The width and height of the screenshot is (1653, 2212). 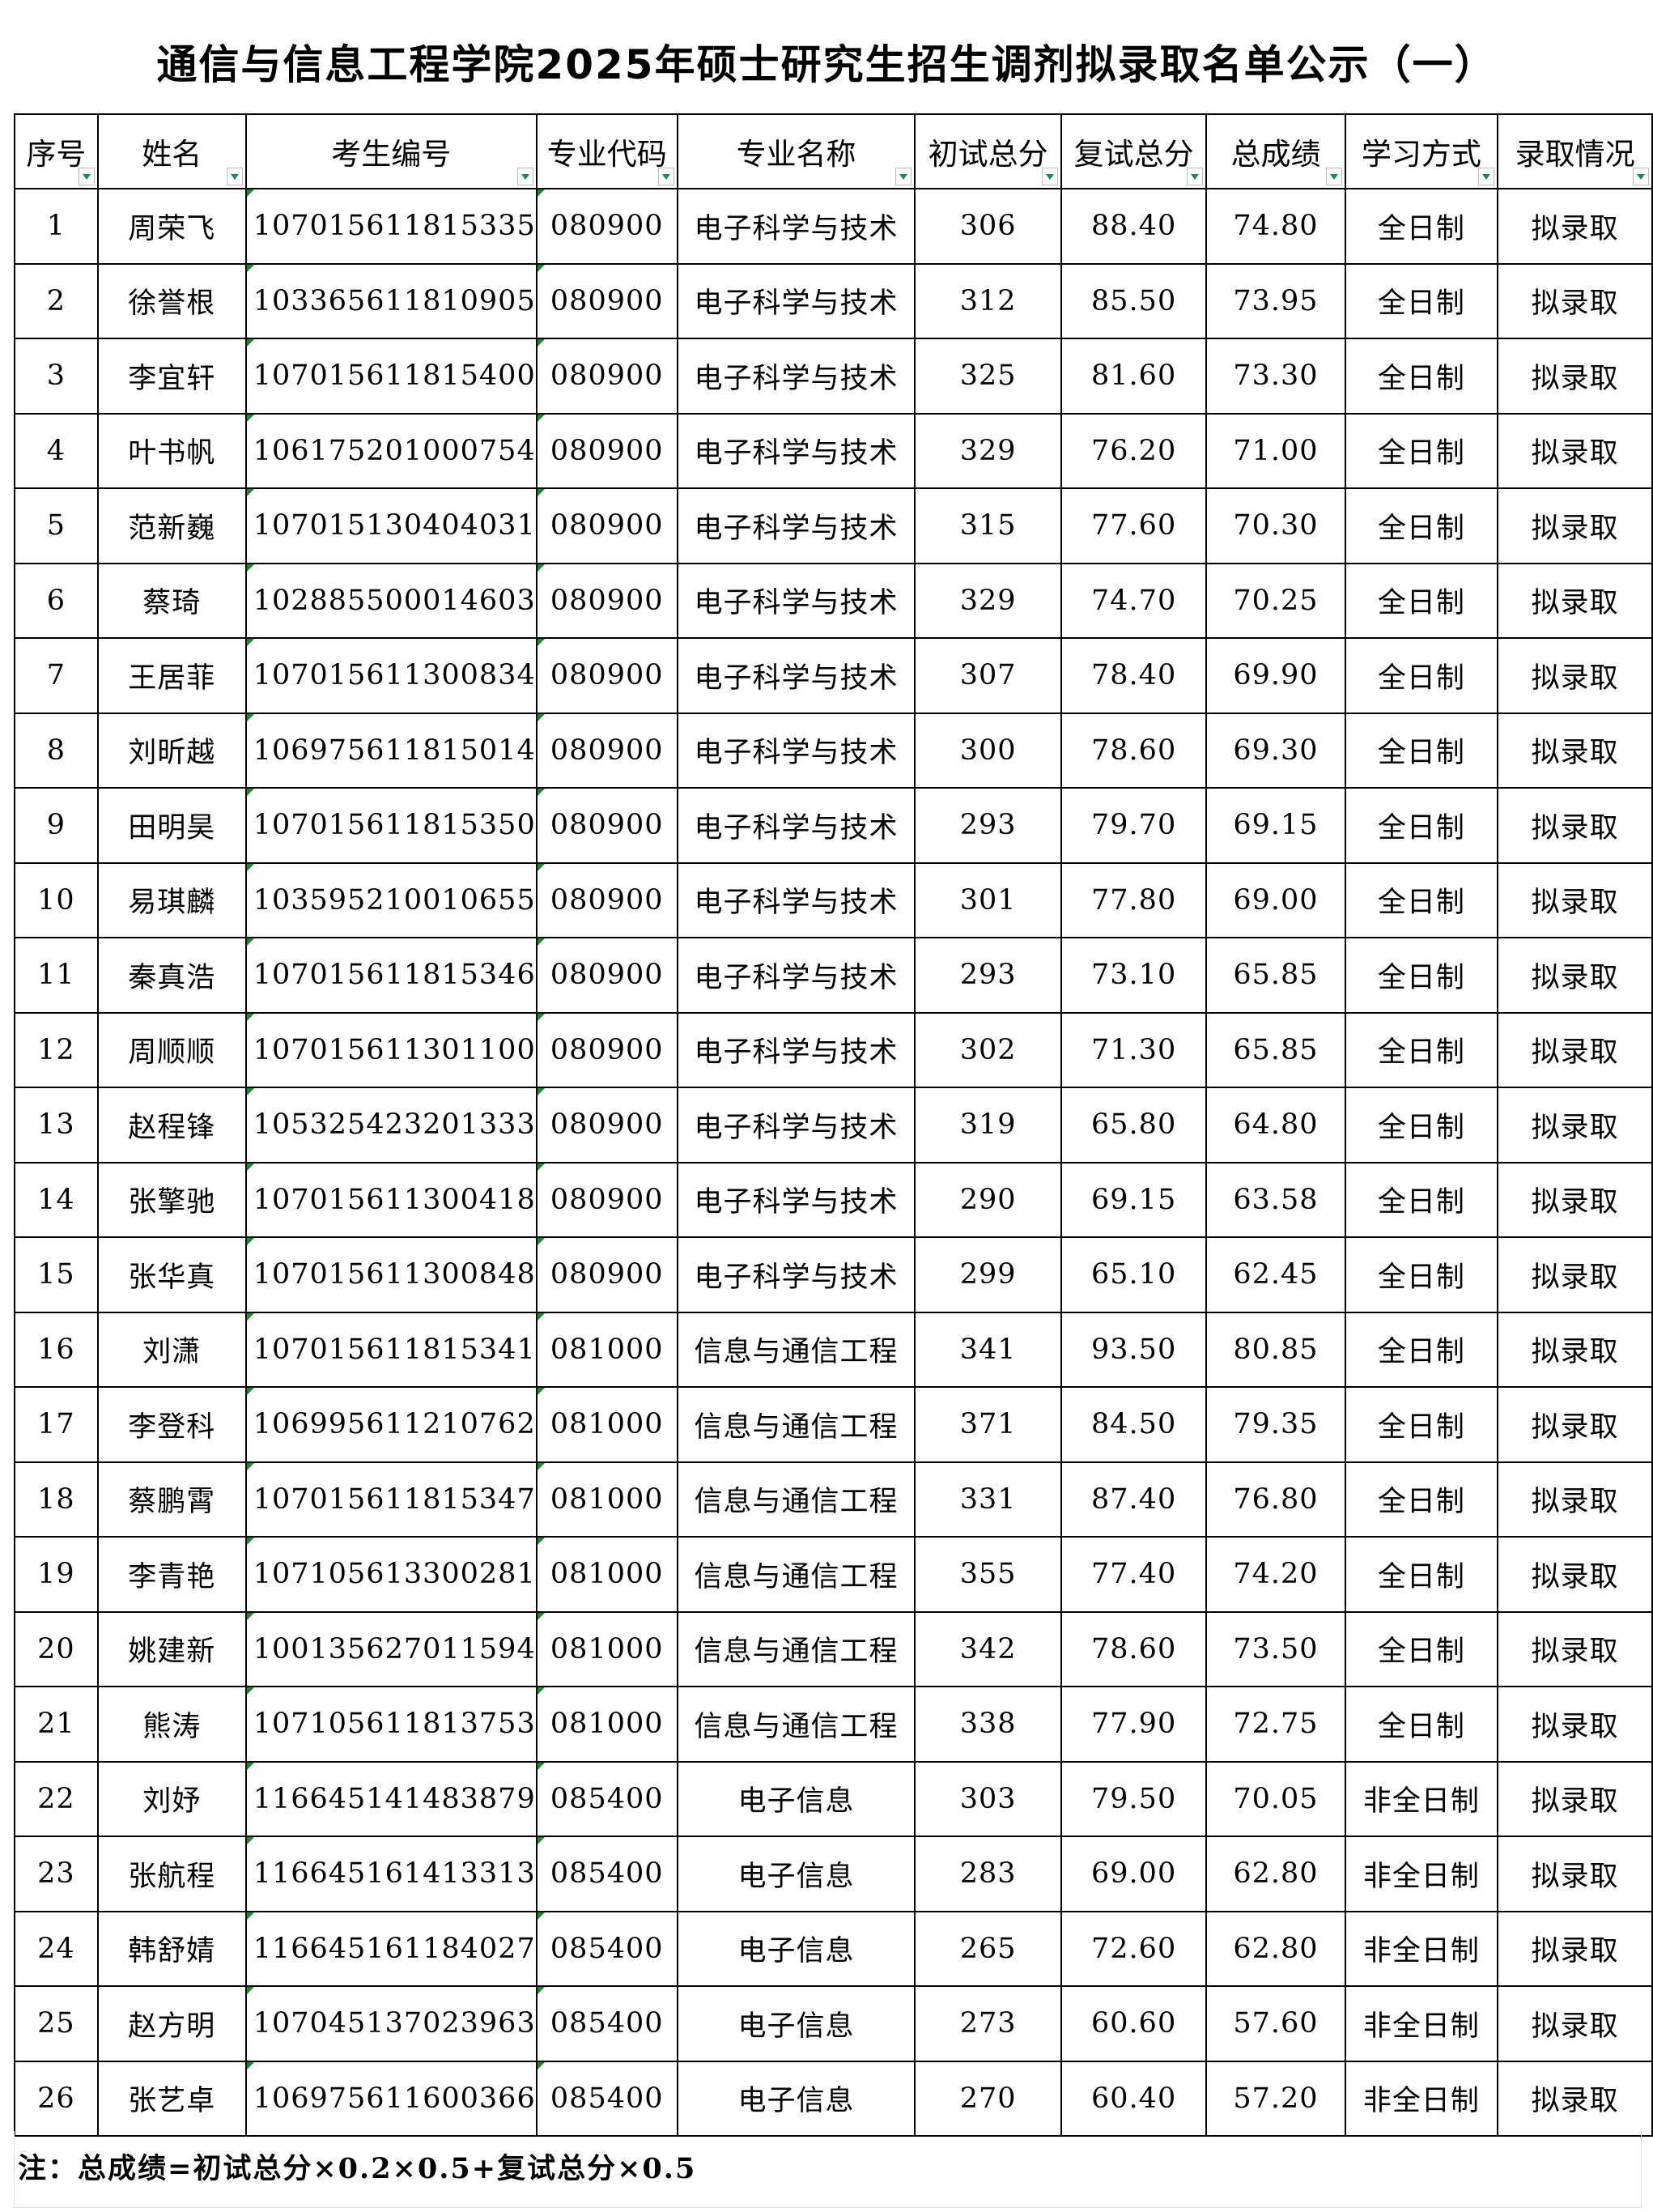 What do you see at coordinates (988, 751) in the screenshot?
I see `cell-initial-score: 300` at bounding box center [988, 751].